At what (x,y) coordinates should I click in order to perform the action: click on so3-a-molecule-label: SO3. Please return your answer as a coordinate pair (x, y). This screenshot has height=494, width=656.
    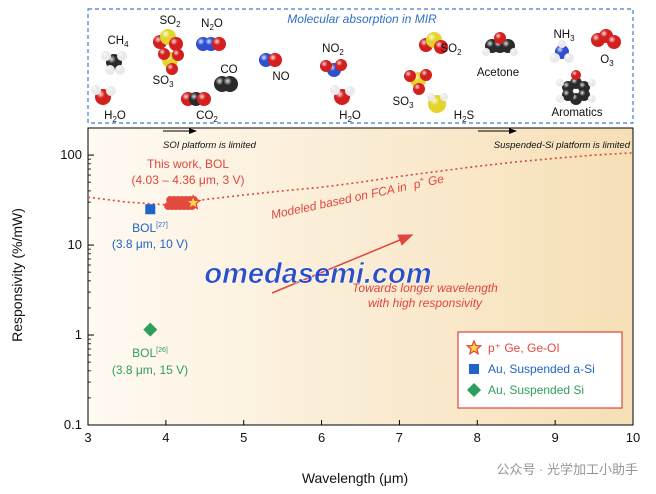
    Looking at the image, I should click on (163, 82).